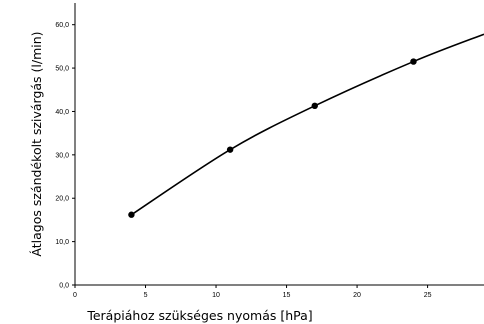 Image resolution: width=484 pixels, height=324 pixels. What do you see at coordinates (428, 295) in the screenshot?
I see `x-tick-label: 25` at bounding box center [428, 295].